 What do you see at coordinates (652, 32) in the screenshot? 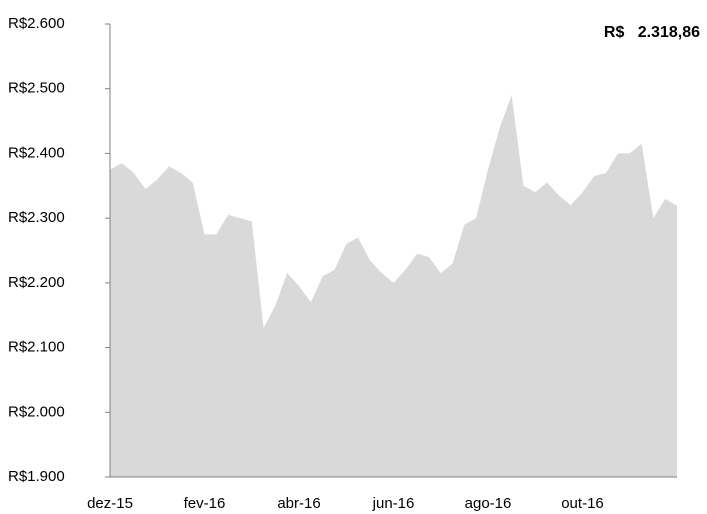
I see `annotation: R$ 2.318,86` at bounding box center [652, 32].